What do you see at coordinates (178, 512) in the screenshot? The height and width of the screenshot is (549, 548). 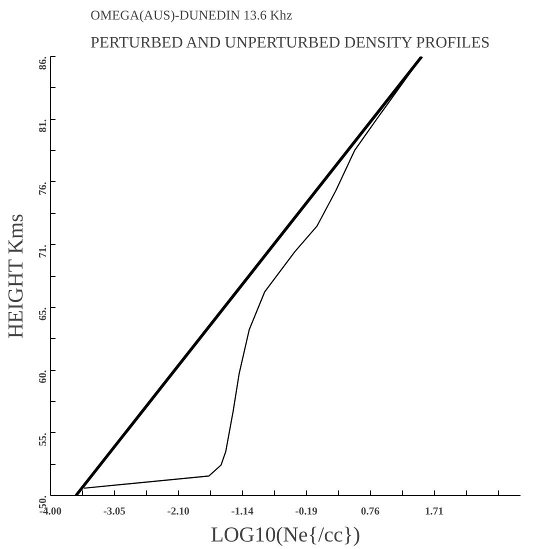 I see `x-tick-label: -2.10` at bounding box center [178, 512].